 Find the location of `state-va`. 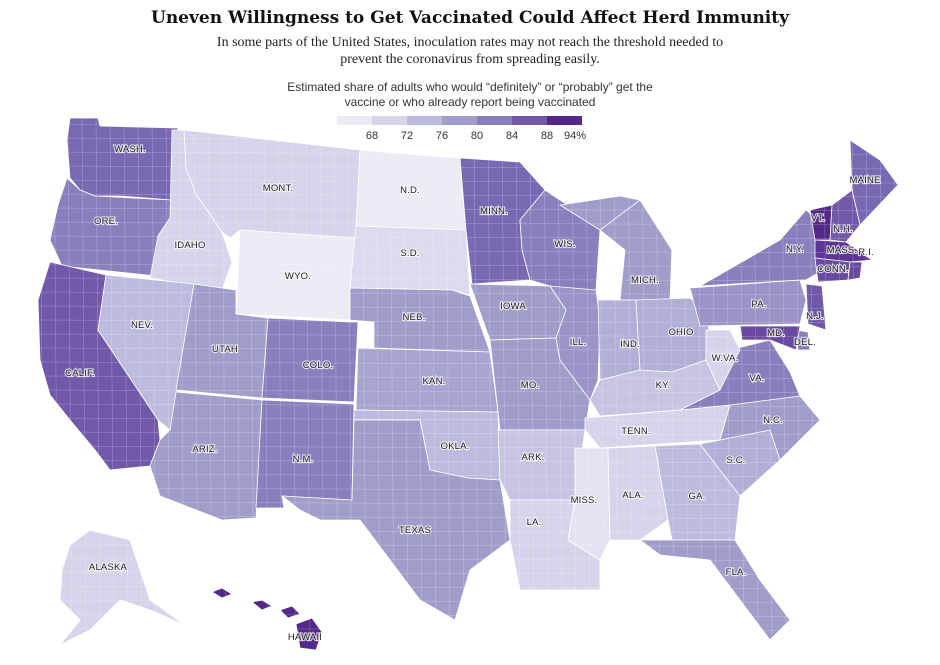

state-va is located at coordinates (740, 375).